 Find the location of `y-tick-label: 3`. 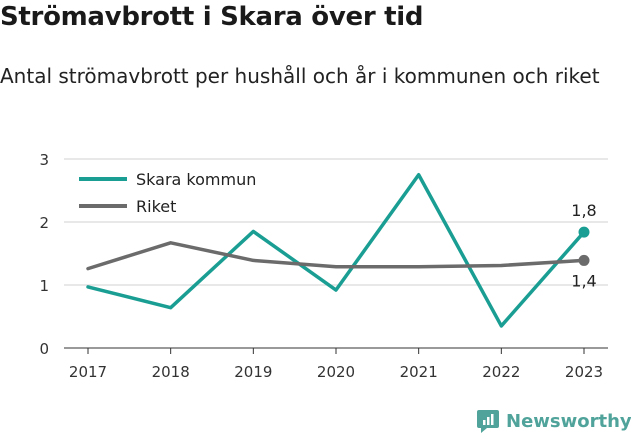

y-tick-label: 3 is located at coordinates (44, 160).